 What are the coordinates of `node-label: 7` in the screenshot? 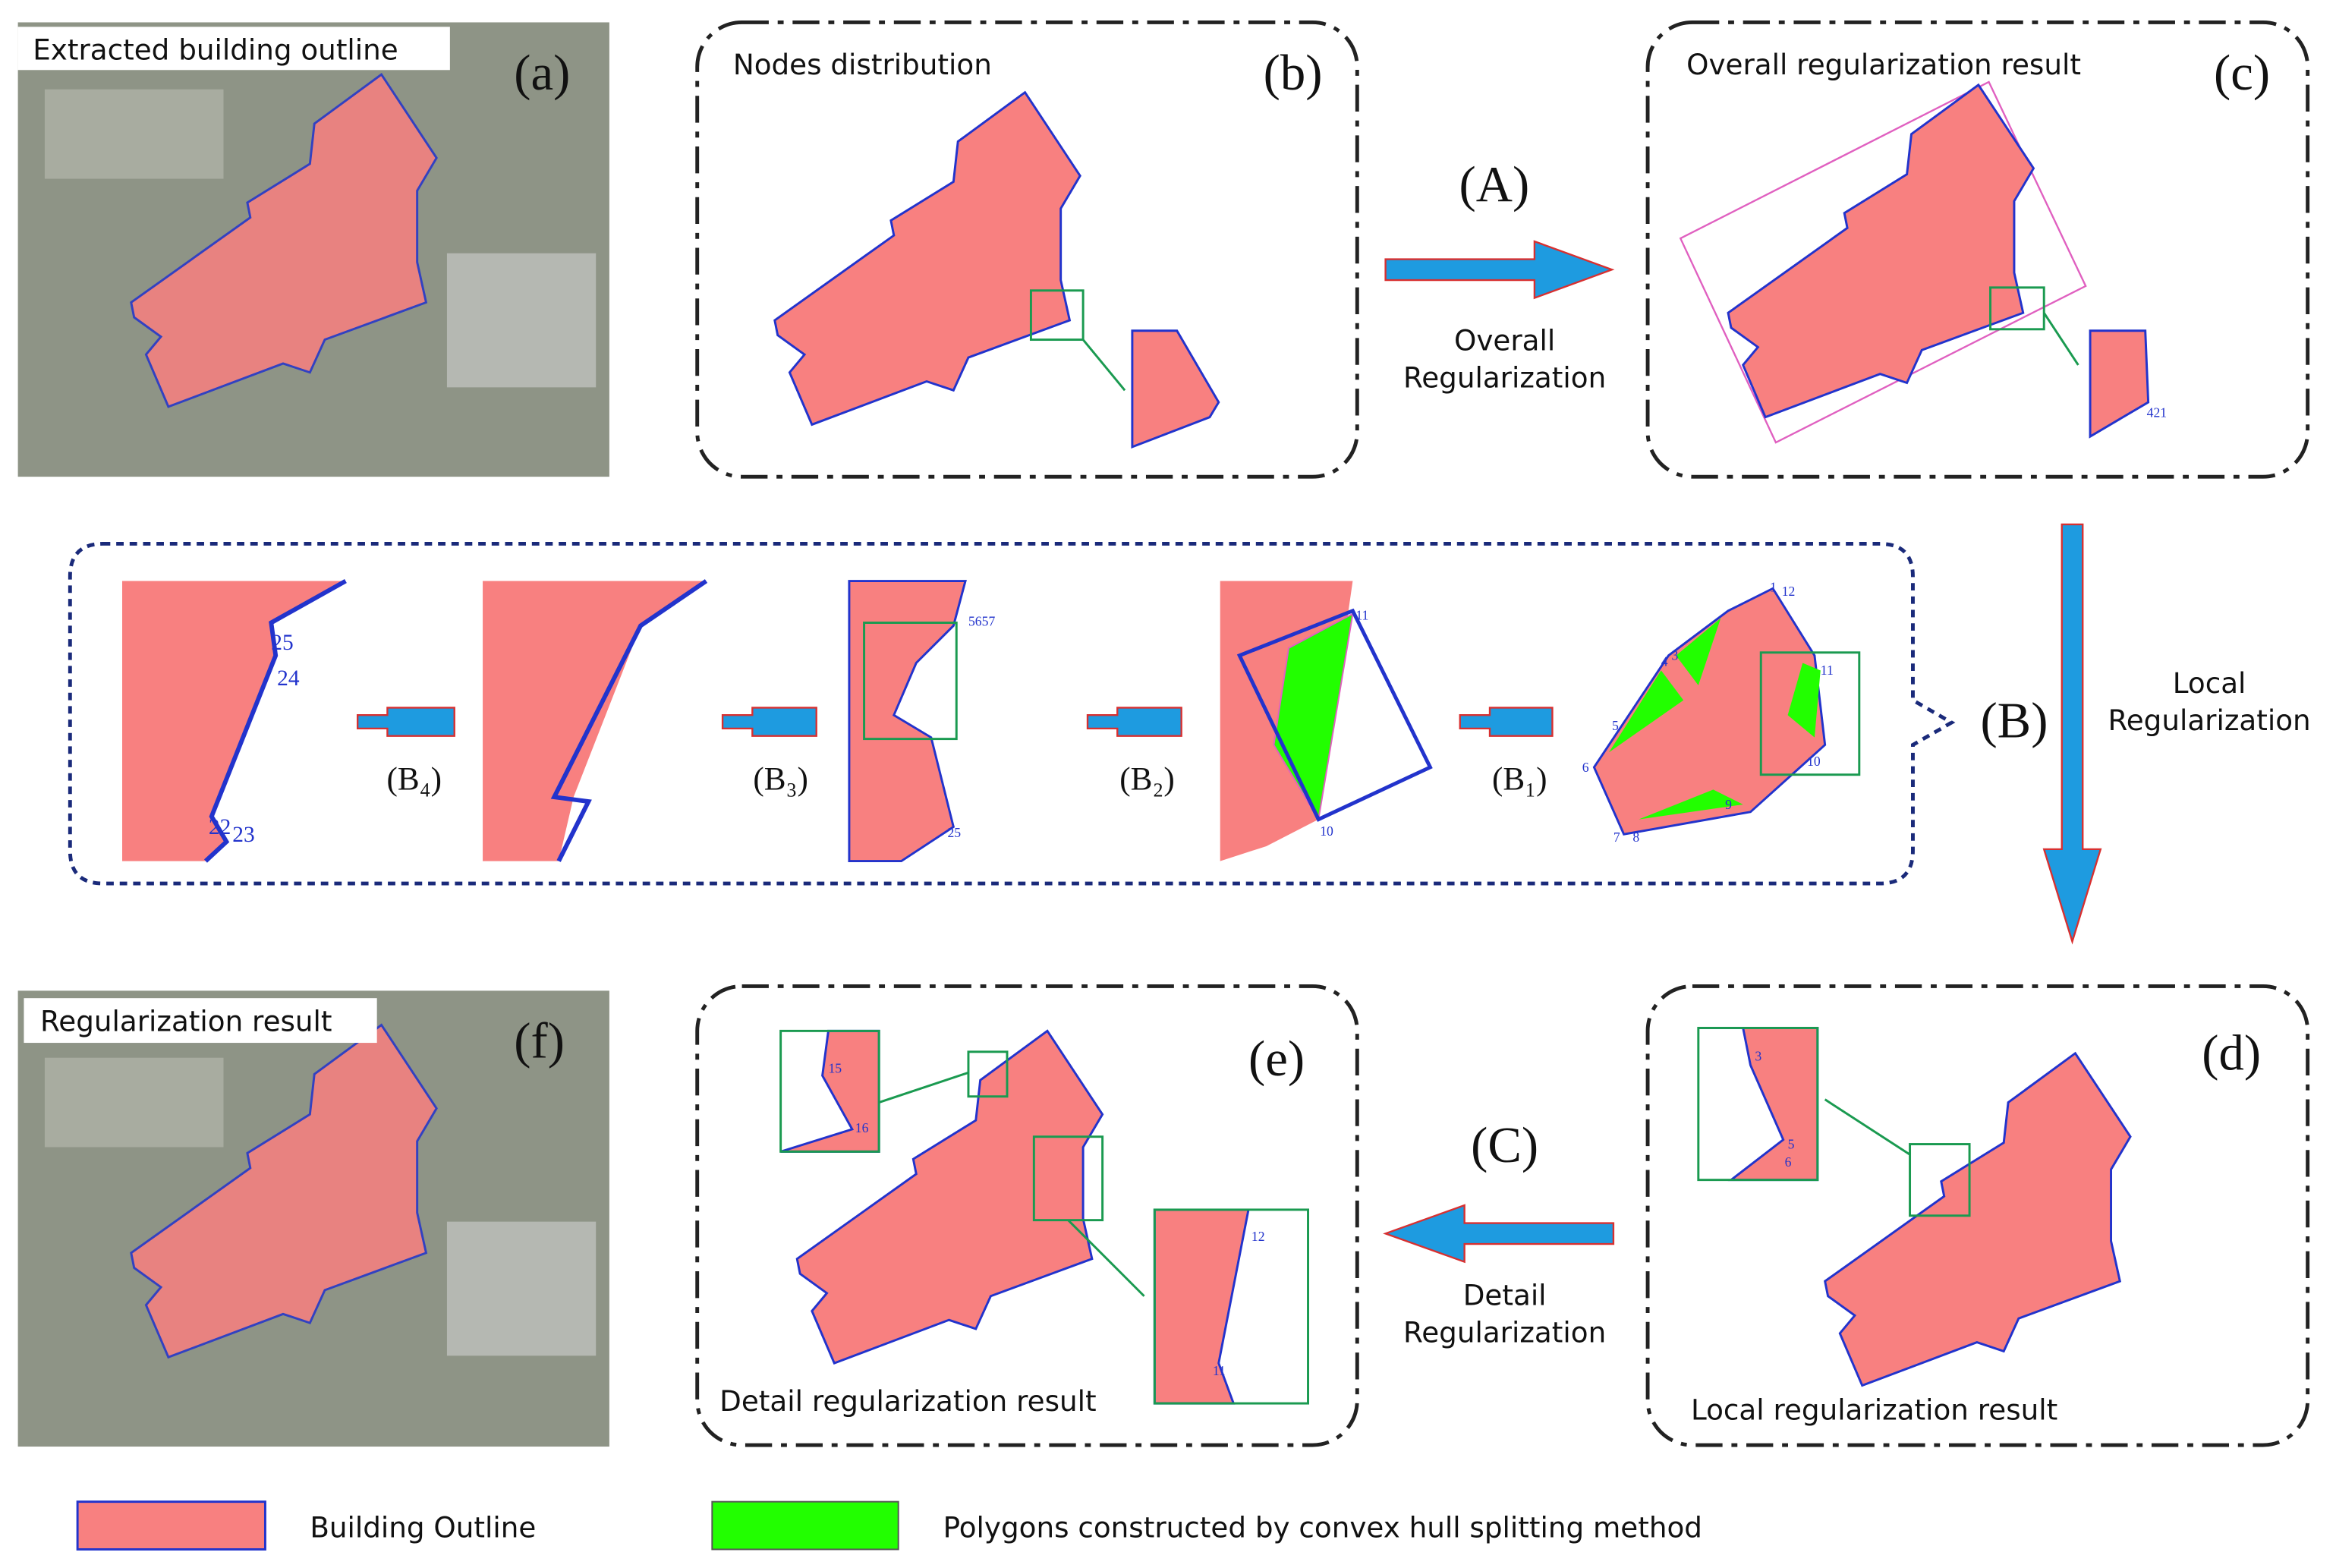 It's located at (1616, 837).